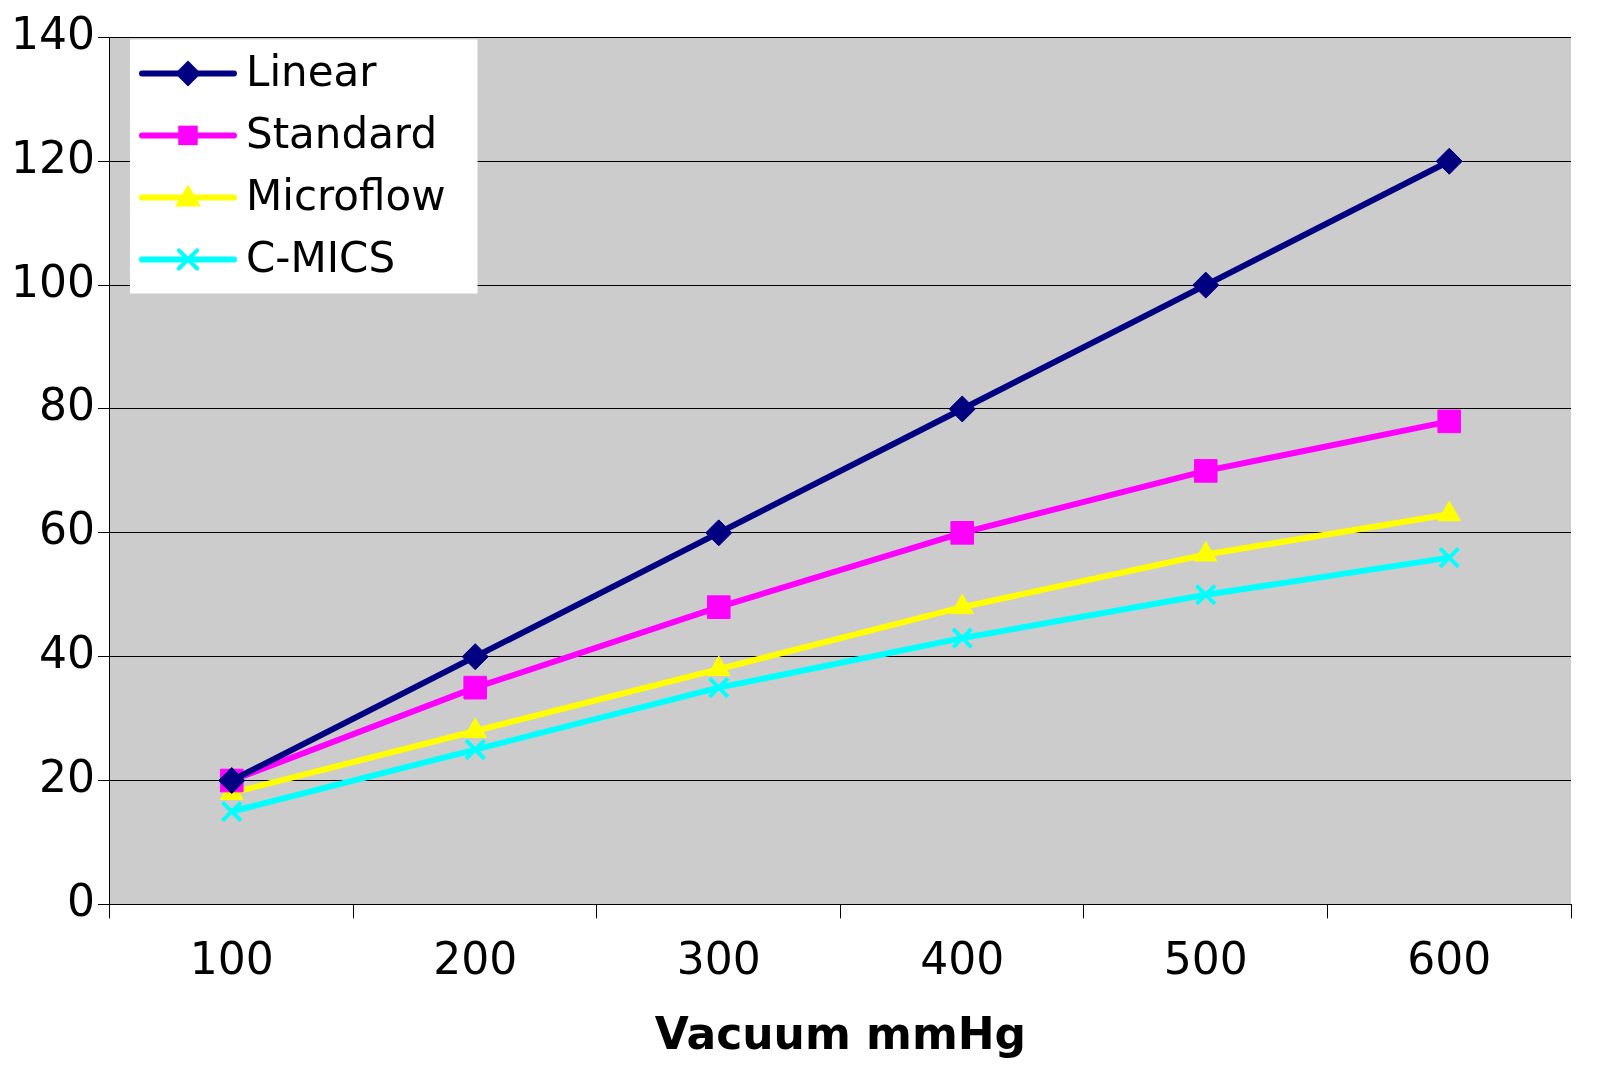 Image resolution: width=1606 pixels, height=1081 pixels. Describe the element at coordinates (718, 959) in the screenshot. I see `x-tick-label: 300` at that location.